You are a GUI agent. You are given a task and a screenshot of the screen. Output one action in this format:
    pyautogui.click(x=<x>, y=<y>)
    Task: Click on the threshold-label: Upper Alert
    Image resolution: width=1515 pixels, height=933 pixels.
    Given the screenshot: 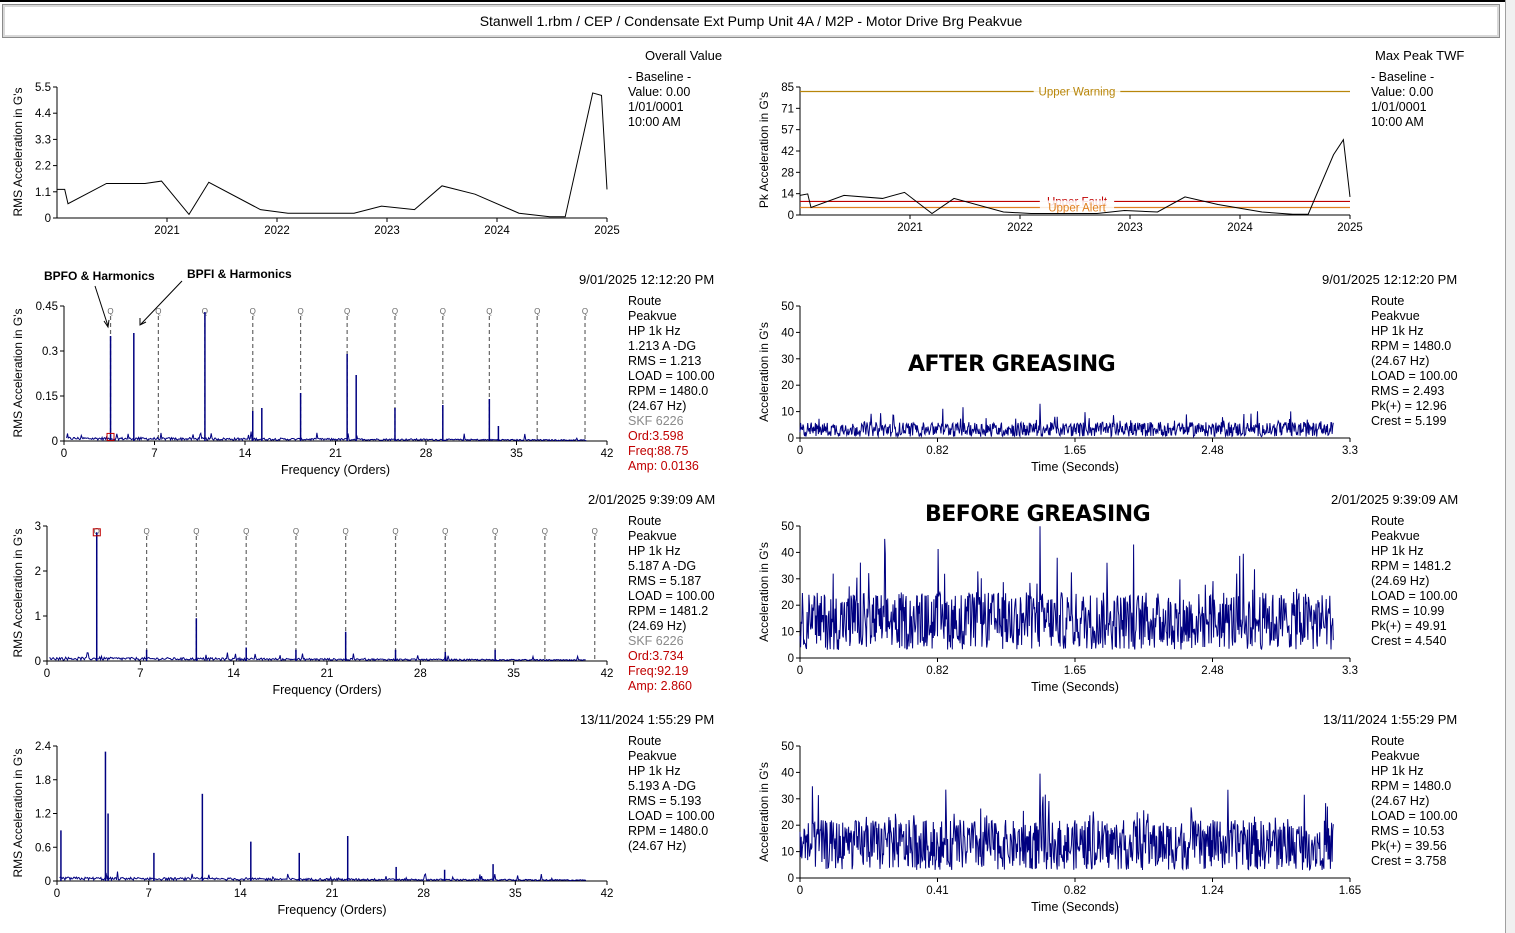 What is the action you would take?
    pyautogui.click(x=1077, y=208)
    